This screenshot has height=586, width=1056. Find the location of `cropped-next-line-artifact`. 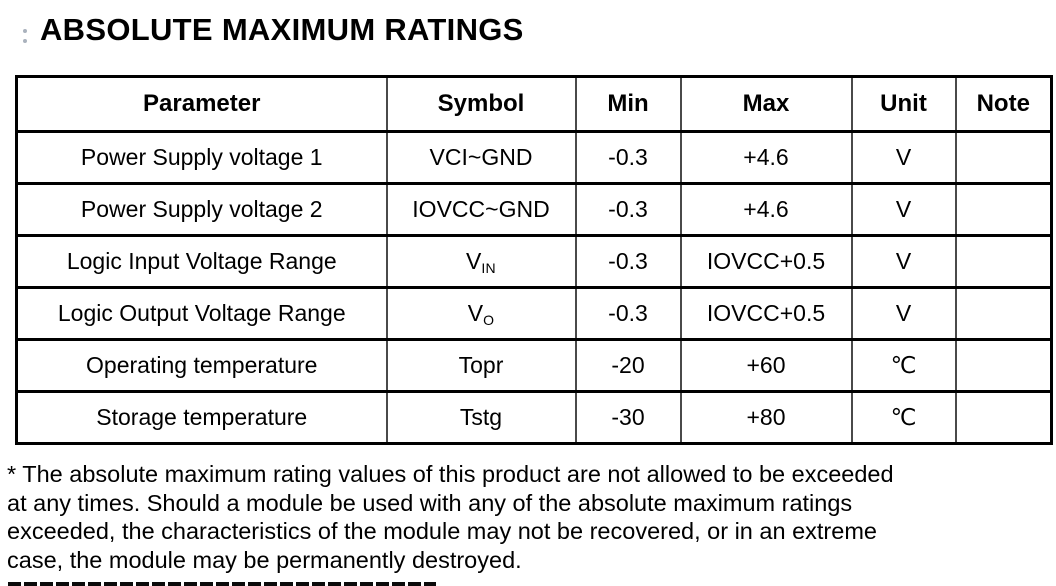

cropped-next-line-artifact is located at coordinates (222, 584).